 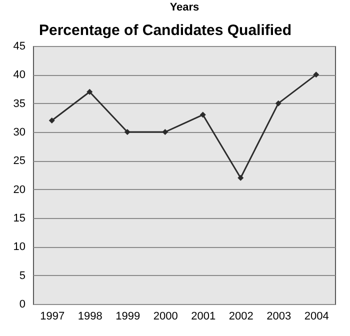 I want to click on x-tick-label: 2002, so click(x=241, y=316).